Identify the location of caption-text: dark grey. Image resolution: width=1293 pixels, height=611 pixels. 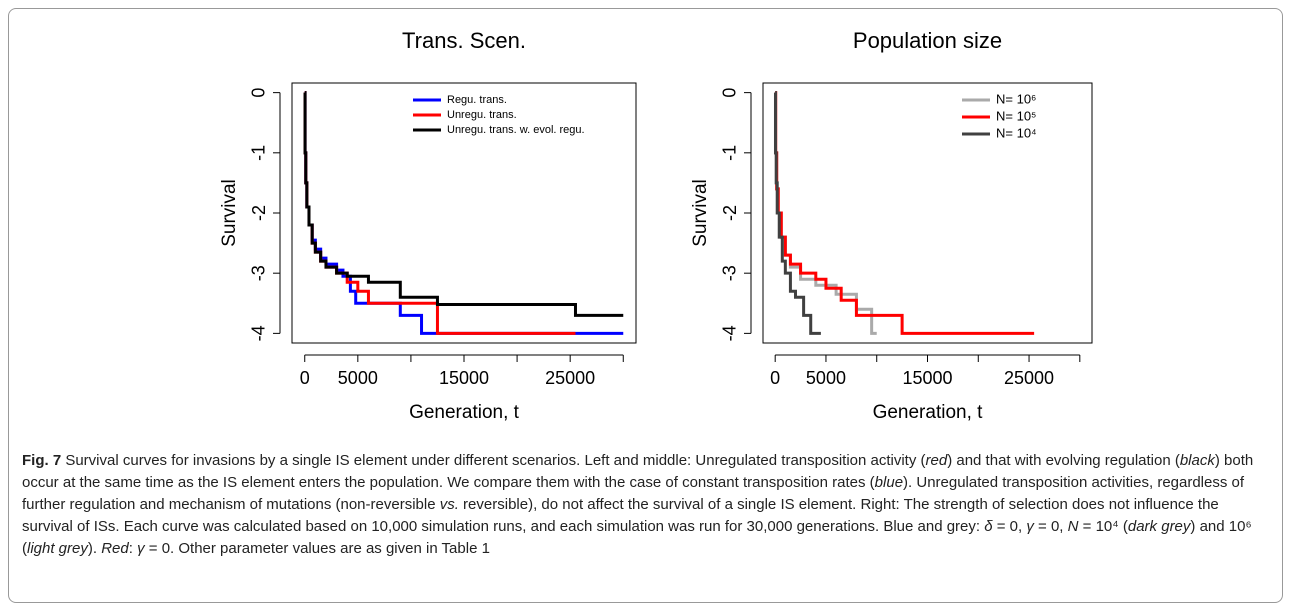
(1159, 526).